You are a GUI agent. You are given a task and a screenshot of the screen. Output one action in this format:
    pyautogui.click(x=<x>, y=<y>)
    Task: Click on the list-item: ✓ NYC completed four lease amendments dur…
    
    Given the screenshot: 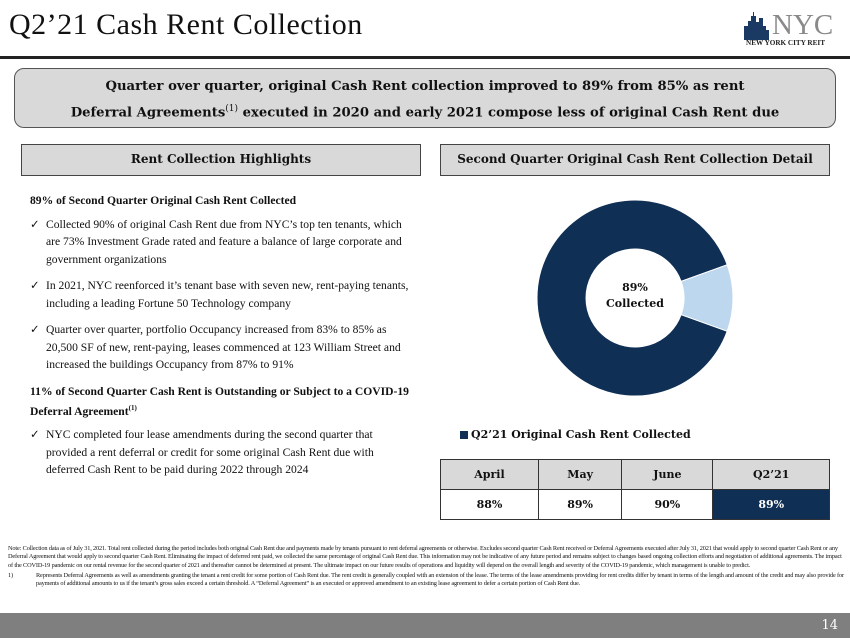 What is the action you would take?
    pyautogui.click(x=202, y=452)
    